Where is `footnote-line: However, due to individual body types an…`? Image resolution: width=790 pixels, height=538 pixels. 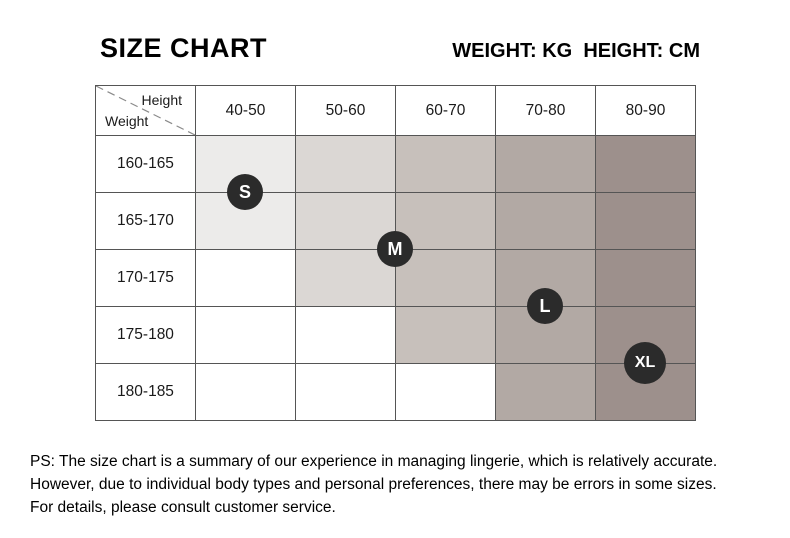 footnote-line: However, due to individual body types an… is located at coordinates (373, 484).